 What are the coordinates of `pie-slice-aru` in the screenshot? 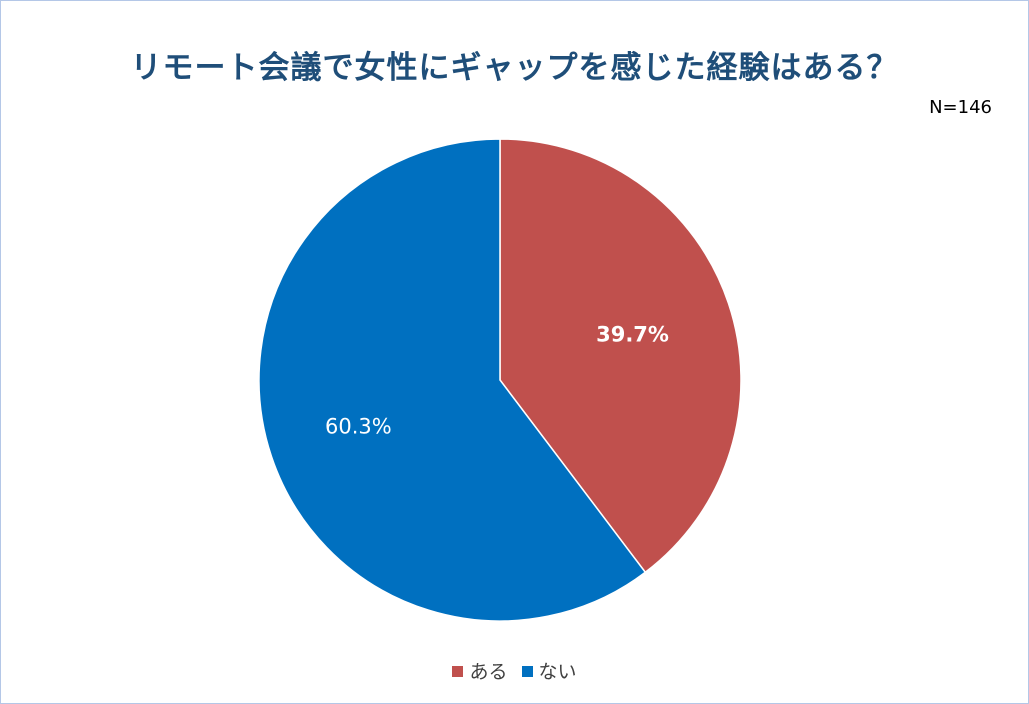 It's located at (620, 356).